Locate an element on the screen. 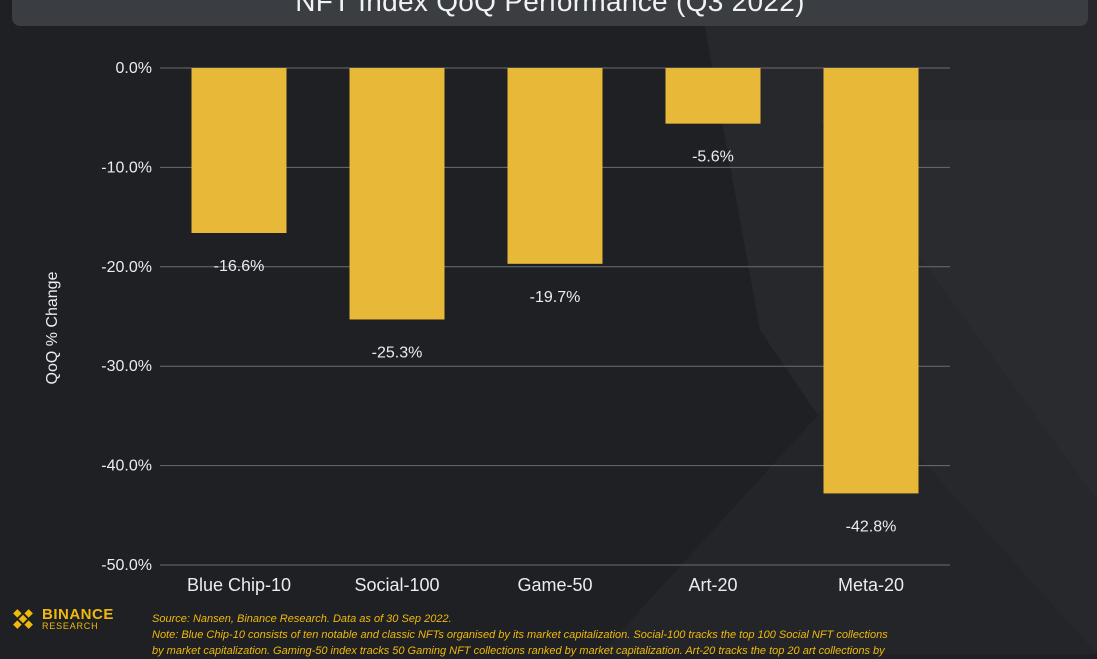 This screenshot has width=1097, height=659. brand-sub: RESEARCH is located at coordinates (70, 626).